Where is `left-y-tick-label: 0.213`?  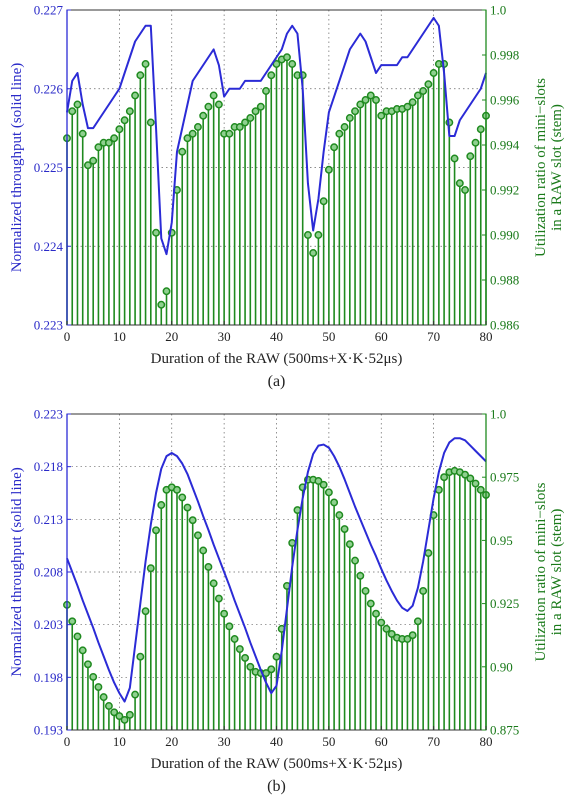 left-y-tick-label: 0.213 is located at coordinates (48, 519).